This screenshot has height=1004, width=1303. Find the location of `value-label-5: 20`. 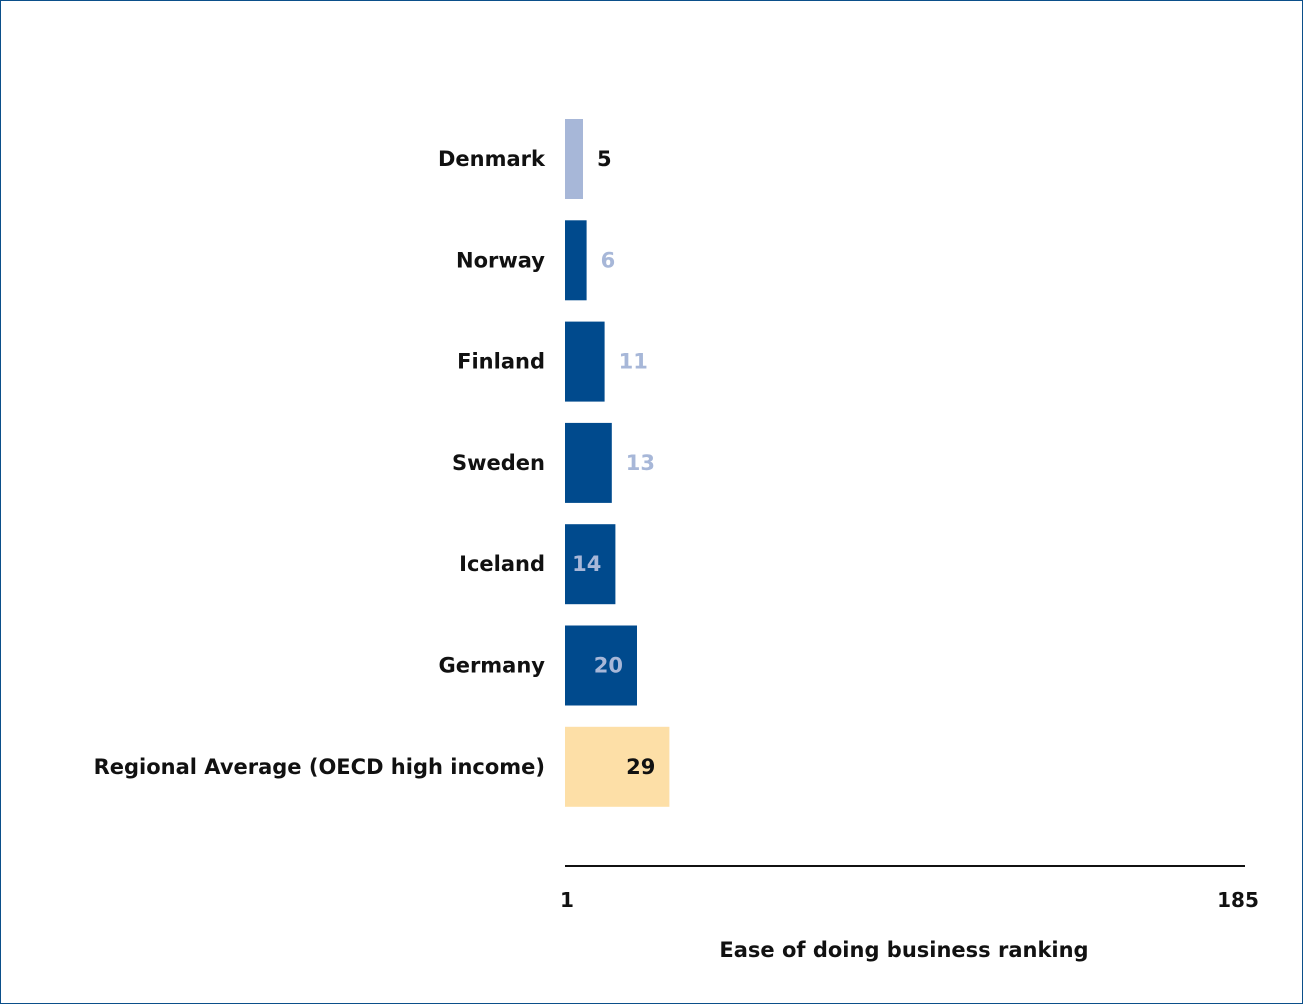

value-label-5: 20 is located at coordinates (608, 666).